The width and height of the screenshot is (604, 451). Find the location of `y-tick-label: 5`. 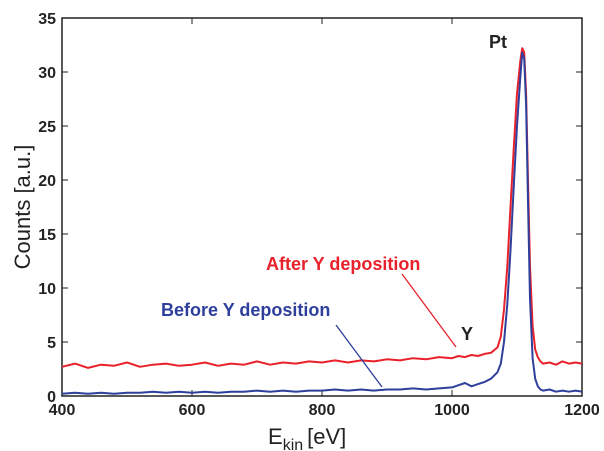

y-tick-label: 5 is located at coordinates (51, 343).